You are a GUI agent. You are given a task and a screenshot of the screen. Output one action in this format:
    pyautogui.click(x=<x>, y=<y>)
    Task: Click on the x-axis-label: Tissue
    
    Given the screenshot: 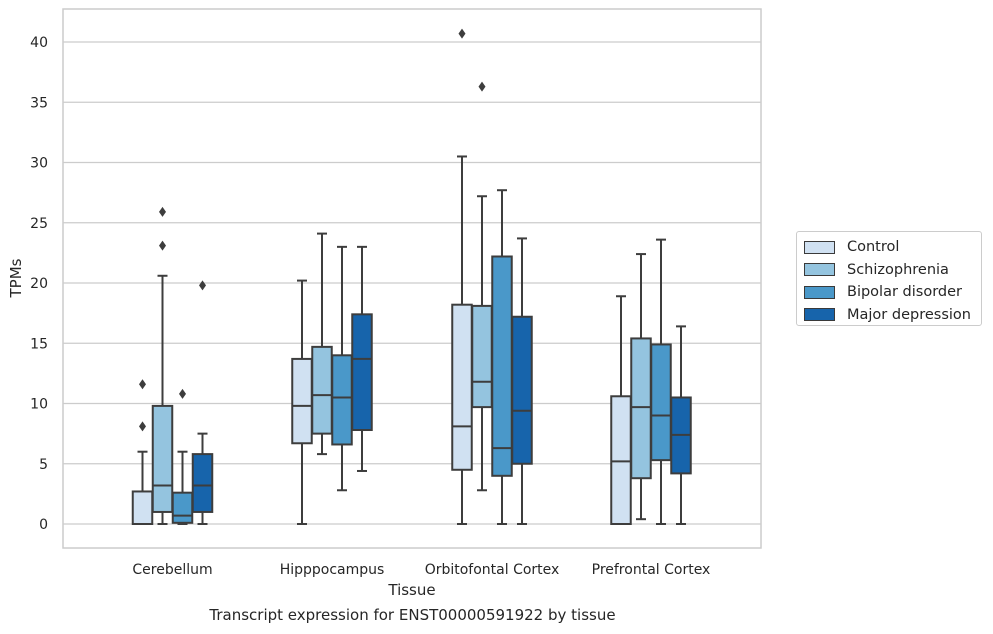 What is the action you would take?
    pyautogui.click(x=411, y=590)
    